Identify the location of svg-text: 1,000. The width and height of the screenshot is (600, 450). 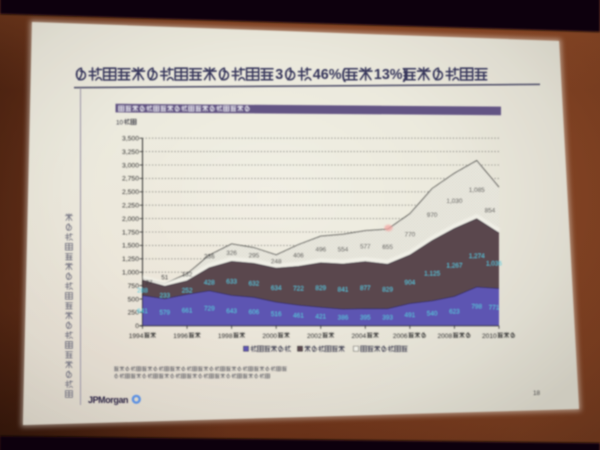
(130, 273).